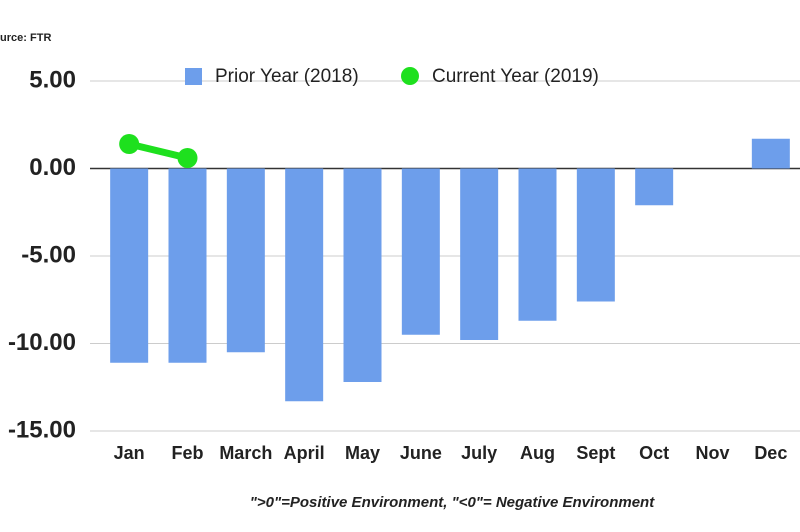 This screenshot has height=532, width=800. Describe the element at coordinates (770, 453) in the screenshot. I see `x-tick-label: Dec` at that location.